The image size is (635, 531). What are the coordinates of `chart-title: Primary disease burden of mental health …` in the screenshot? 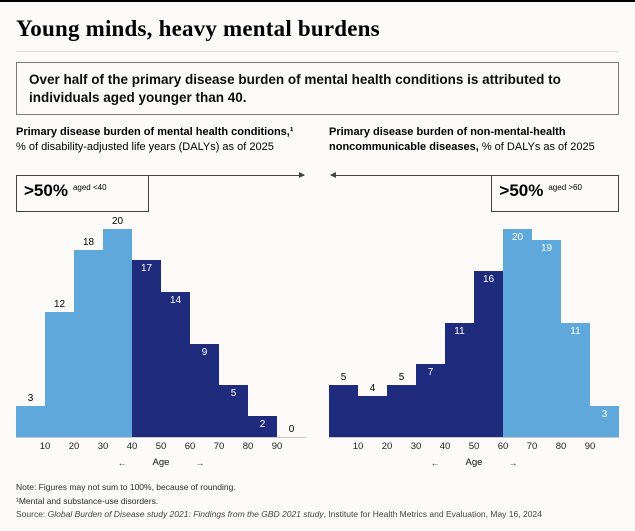 It's located at (161, 149).